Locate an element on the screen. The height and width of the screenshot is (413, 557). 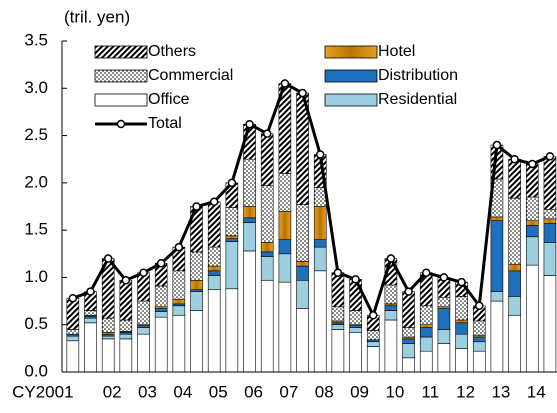
x-tick-label: 13 is located at coordinates (500, 391).